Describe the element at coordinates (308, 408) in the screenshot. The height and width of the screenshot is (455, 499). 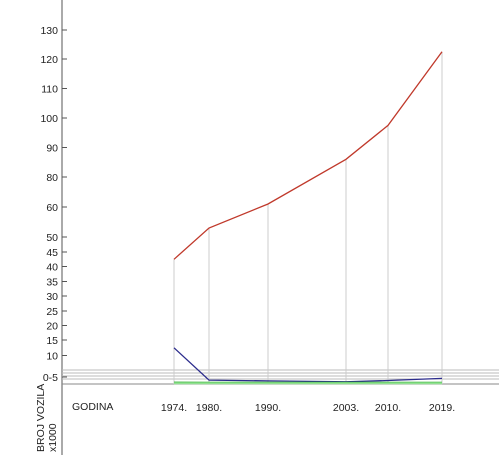
I see `x-axis-ticks: 1974. 1980. 1990. 2003. 2010. 2019.` at that location.